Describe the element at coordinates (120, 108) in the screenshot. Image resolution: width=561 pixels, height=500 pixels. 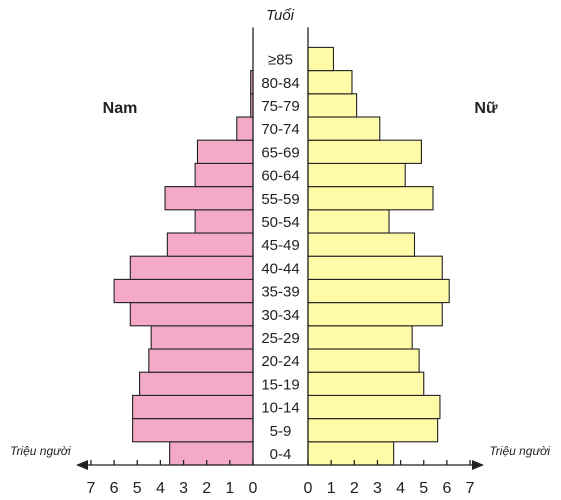
I see `legend-nam: Nam` at that location.